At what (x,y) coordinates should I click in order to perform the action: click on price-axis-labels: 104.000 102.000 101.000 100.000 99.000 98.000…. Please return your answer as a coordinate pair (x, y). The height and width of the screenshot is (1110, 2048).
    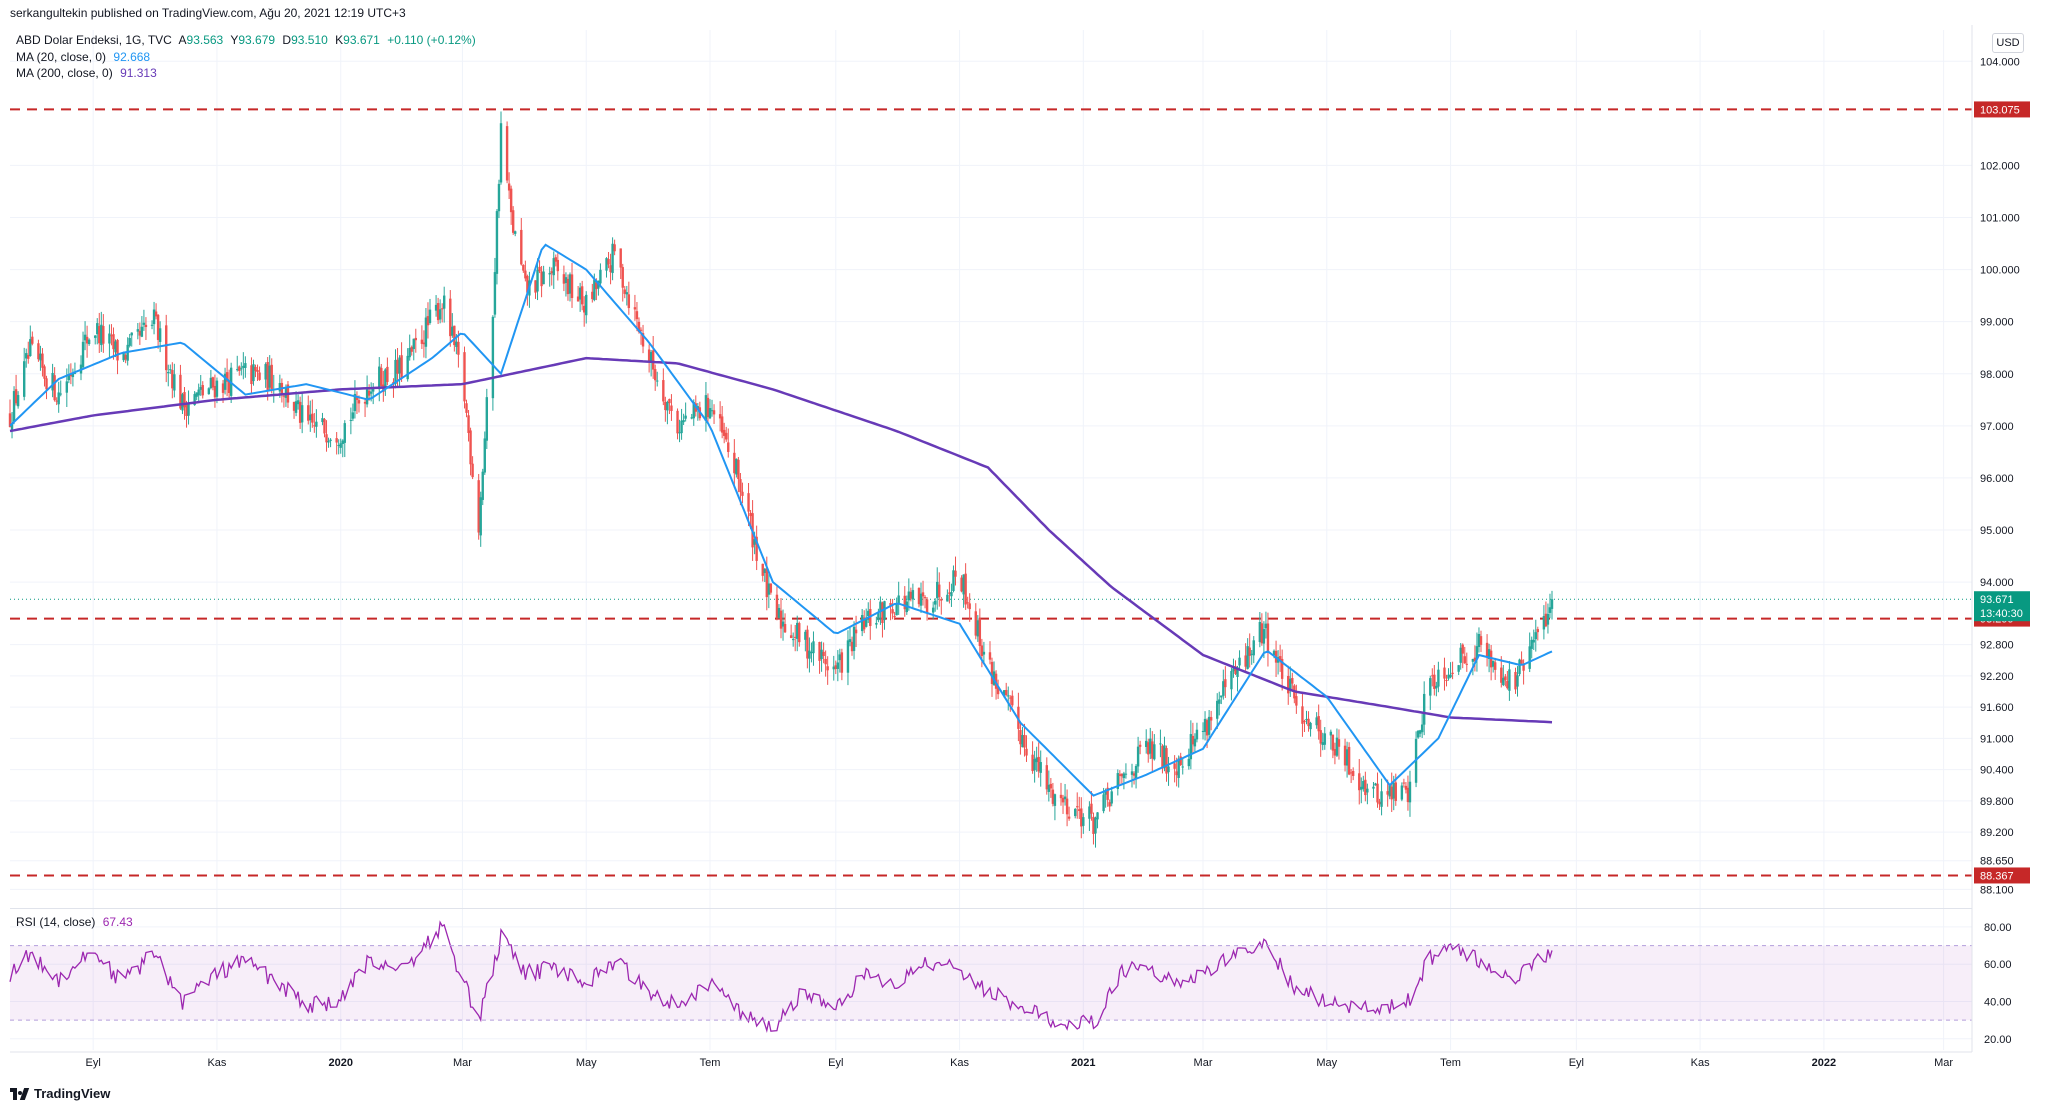
    Looking at the image, I should click on (2002, 551).